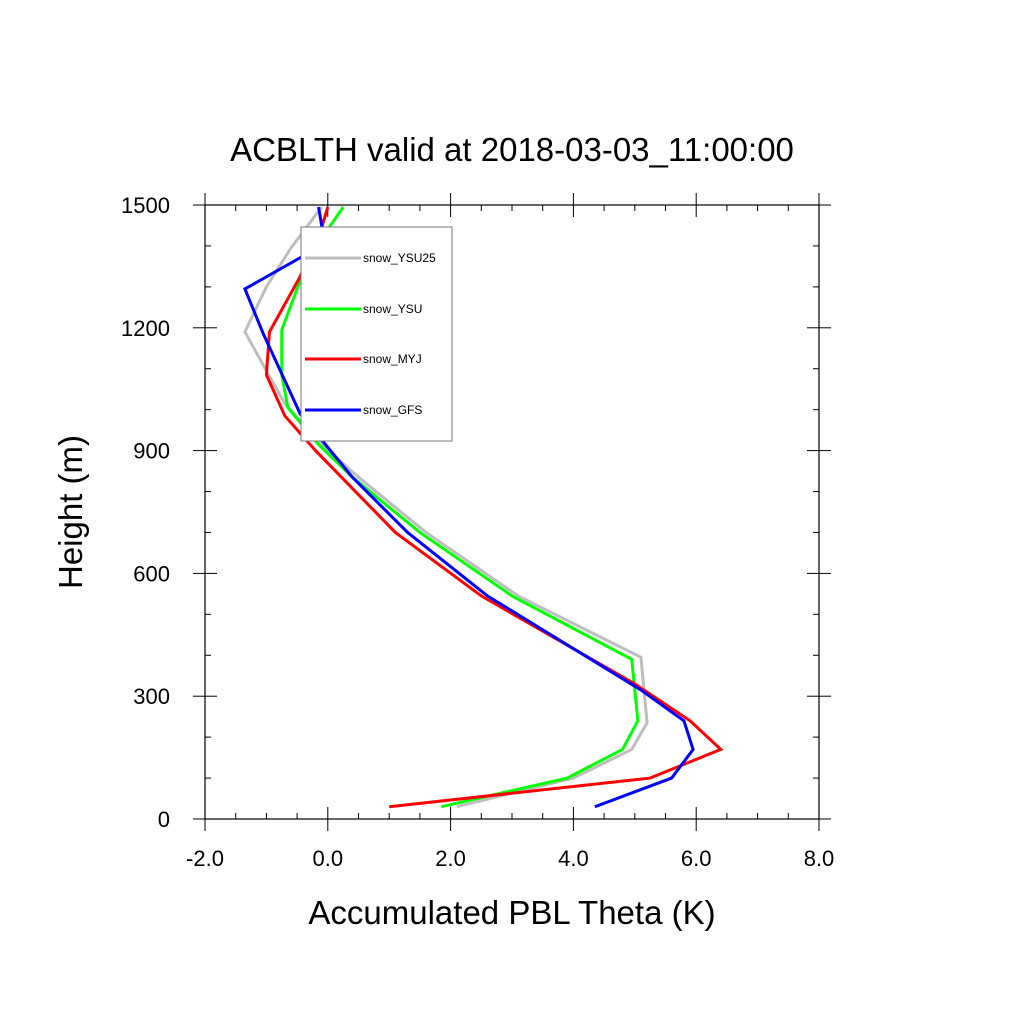 Image resolution: width=1024 pixels, height=1024 pixels. Describe the element at coordinates (399, 258) in the screenshot. I see `legend-label-snow-ysu25: snow_YSU25` at that location.